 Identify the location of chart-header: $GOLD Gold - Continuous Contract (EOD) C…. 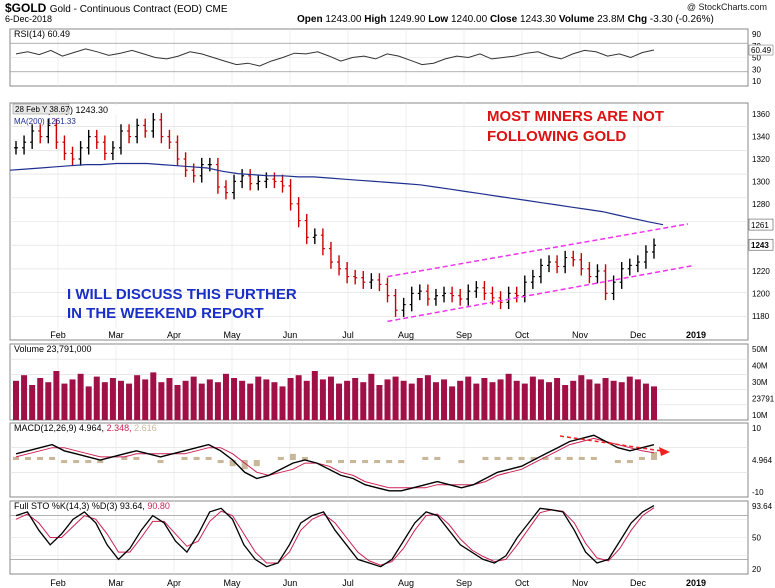
(387, 13).